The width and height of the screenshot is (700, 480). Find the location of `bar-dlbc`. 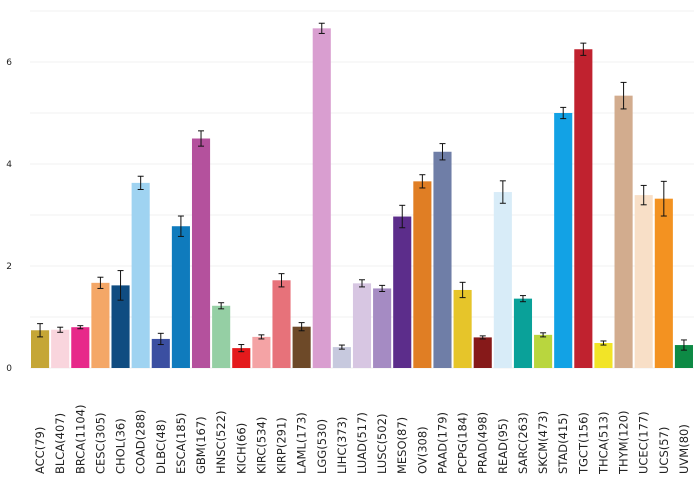

bar-dlbc is located at coordinates (160, 353).